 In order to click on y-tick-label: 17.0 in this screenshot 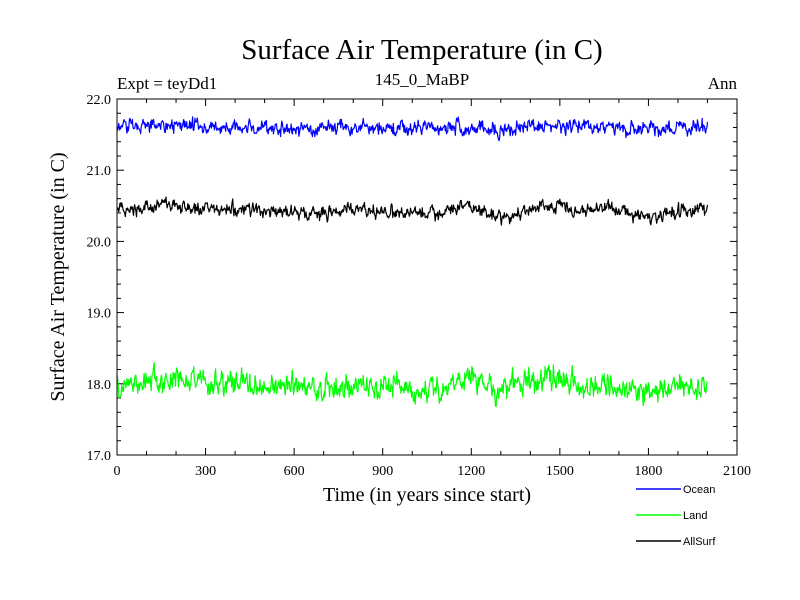, I will do `click(99, 456)`.